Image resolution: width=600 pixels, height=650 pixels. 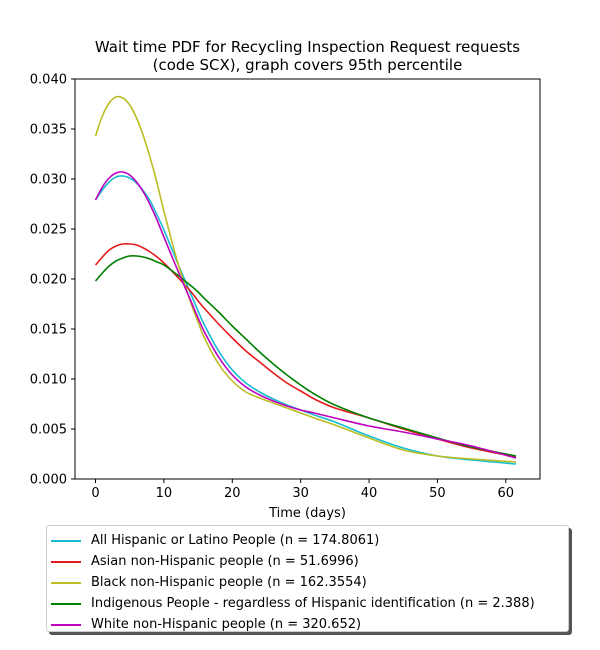 I want to click on x-tick-label: 60, so click(x=506, y=493).